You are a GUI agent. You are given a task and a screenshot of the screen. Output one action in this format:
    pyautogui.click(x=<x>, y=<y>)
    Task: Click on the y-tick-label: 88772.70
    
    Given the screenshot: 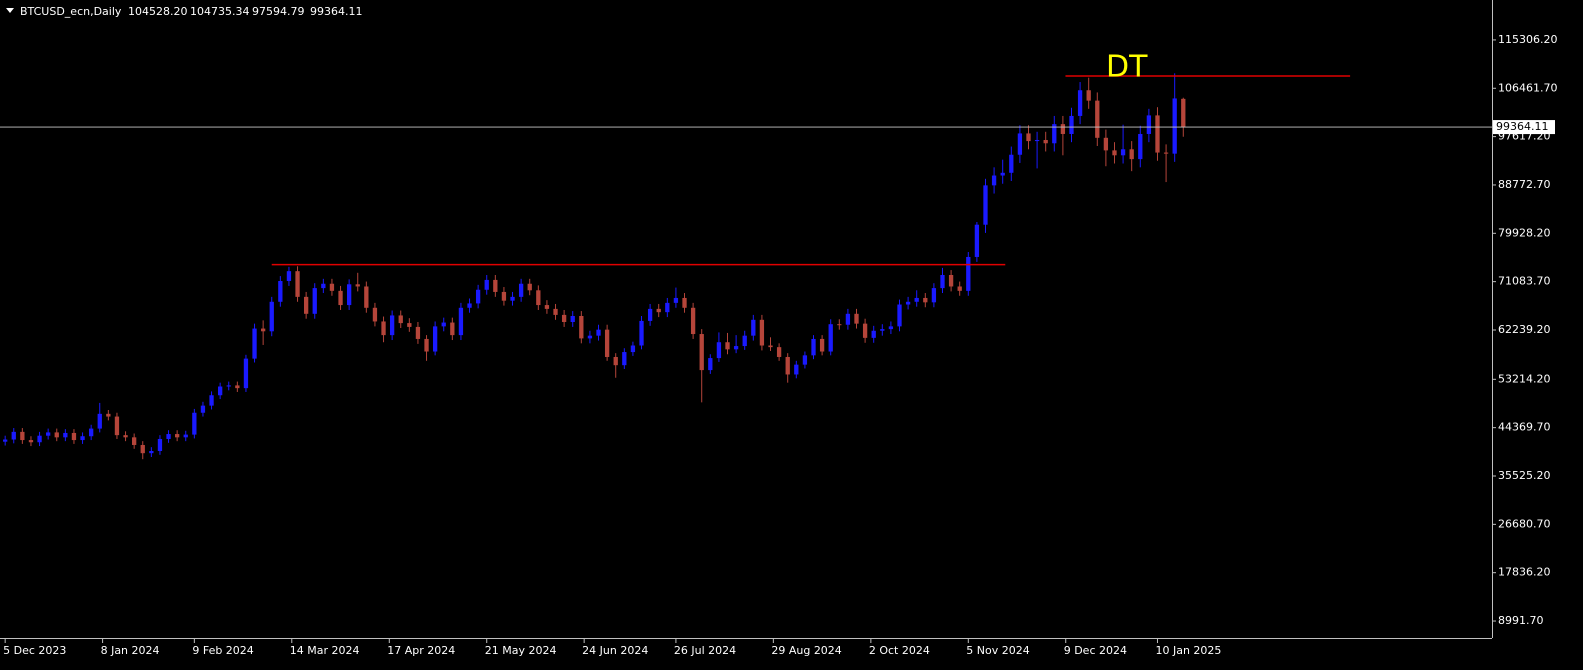 What is the action you would take?
    pyautogui.click(x=1524, y=184)
    